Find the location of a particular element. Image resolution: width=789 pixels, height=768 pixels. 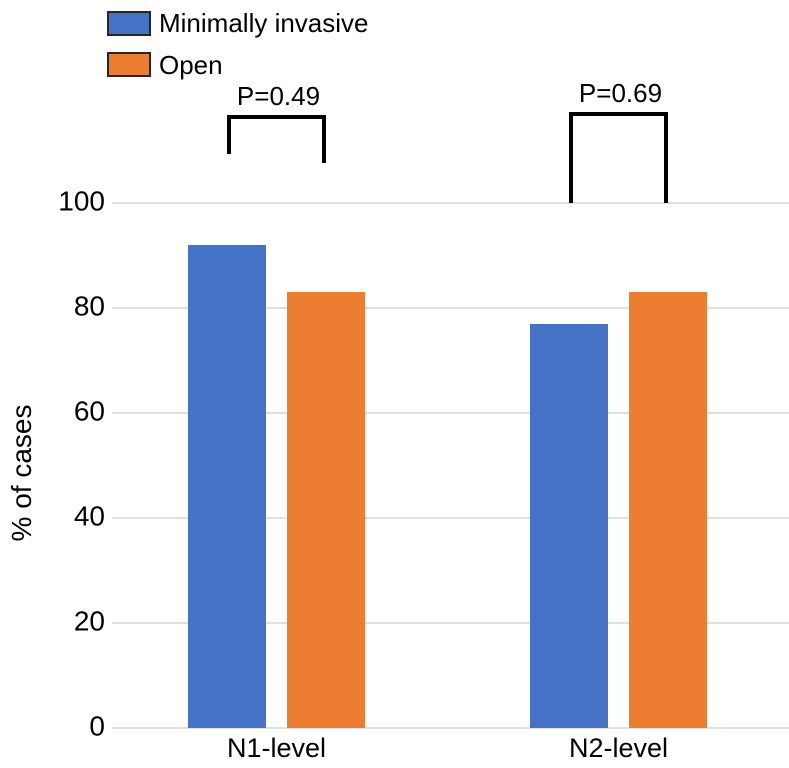

y-tick-label-40: 40 is located at coordinates (89, 516).